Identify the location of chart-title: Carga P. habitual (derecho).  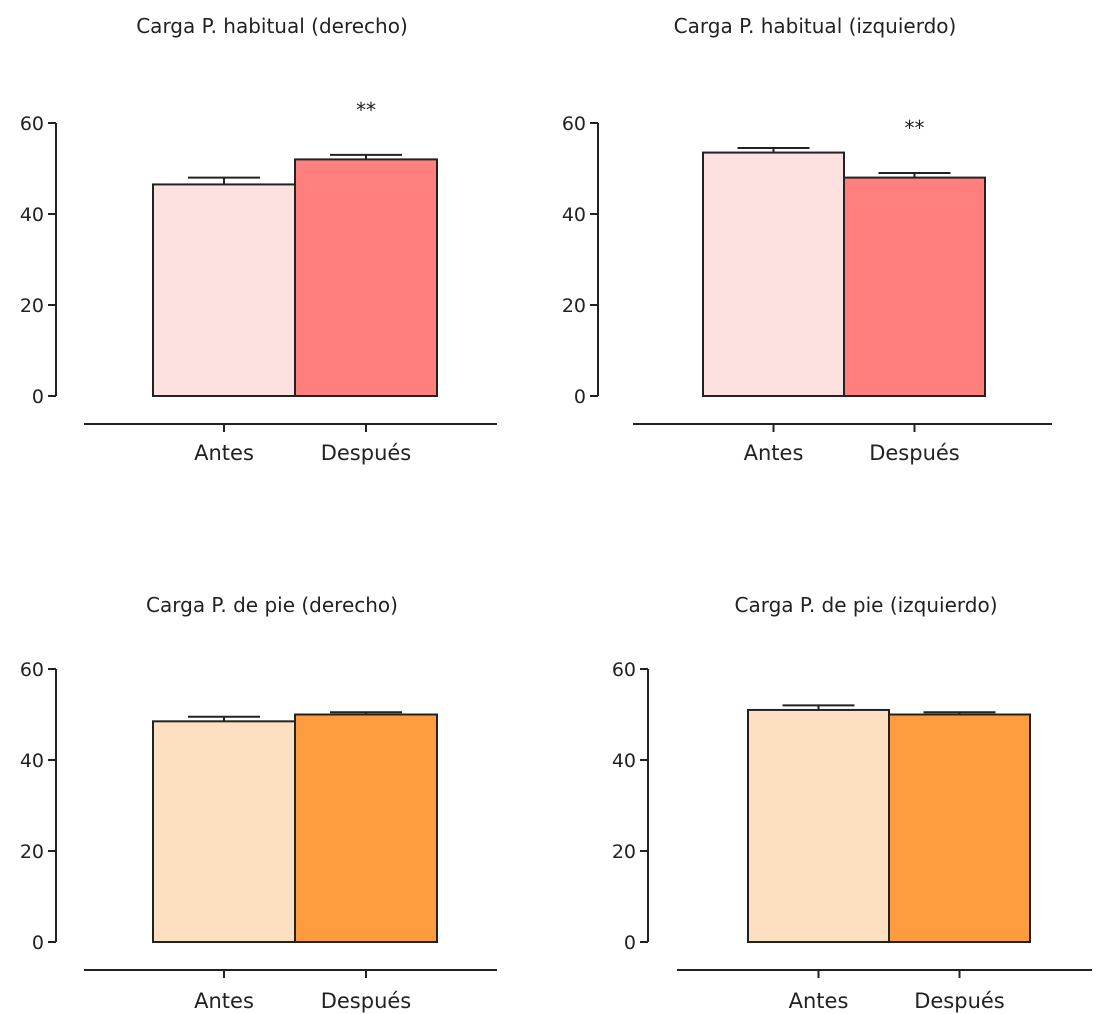
(272, 26).